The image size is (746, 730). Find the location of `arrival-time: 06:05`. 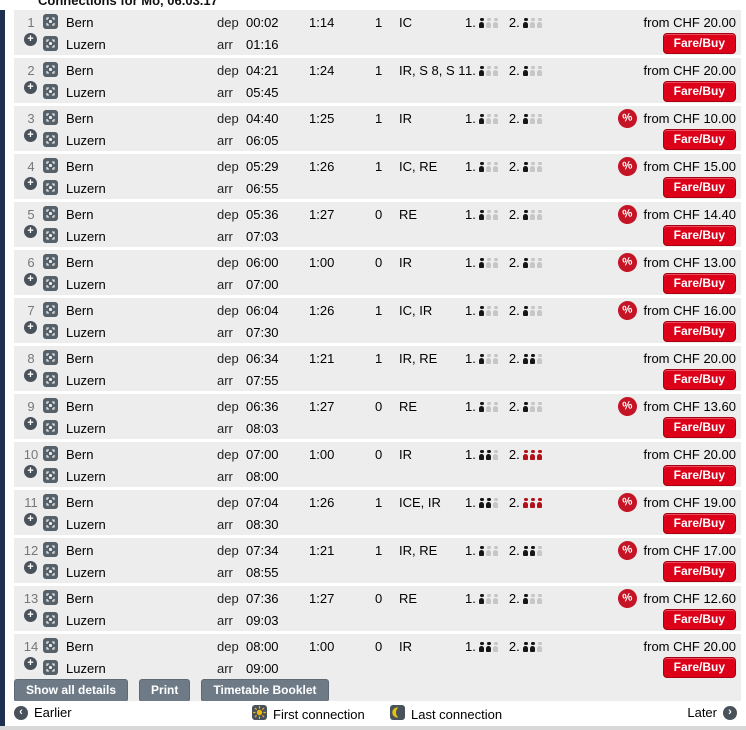

arrival-time: 06:05 is located at coordinates (262, 140).